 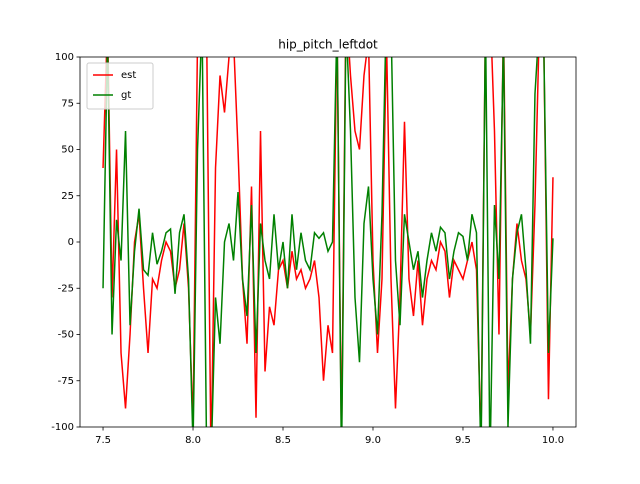 I want to click on x-tick-label: 8.0, so click(x=193, y=440).